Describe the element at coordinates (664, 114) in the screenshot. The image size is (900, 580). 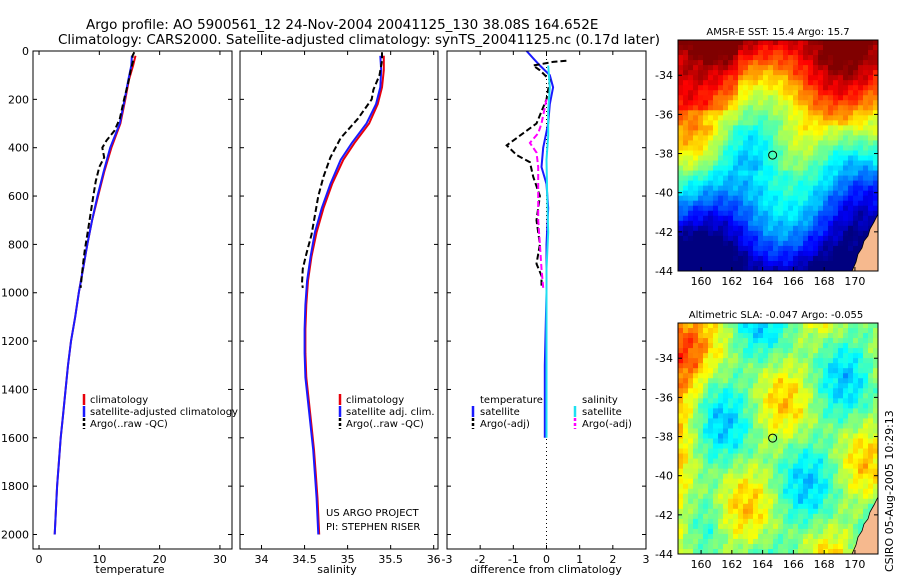
I see `sst-map-ytick-label: -36` at that location.